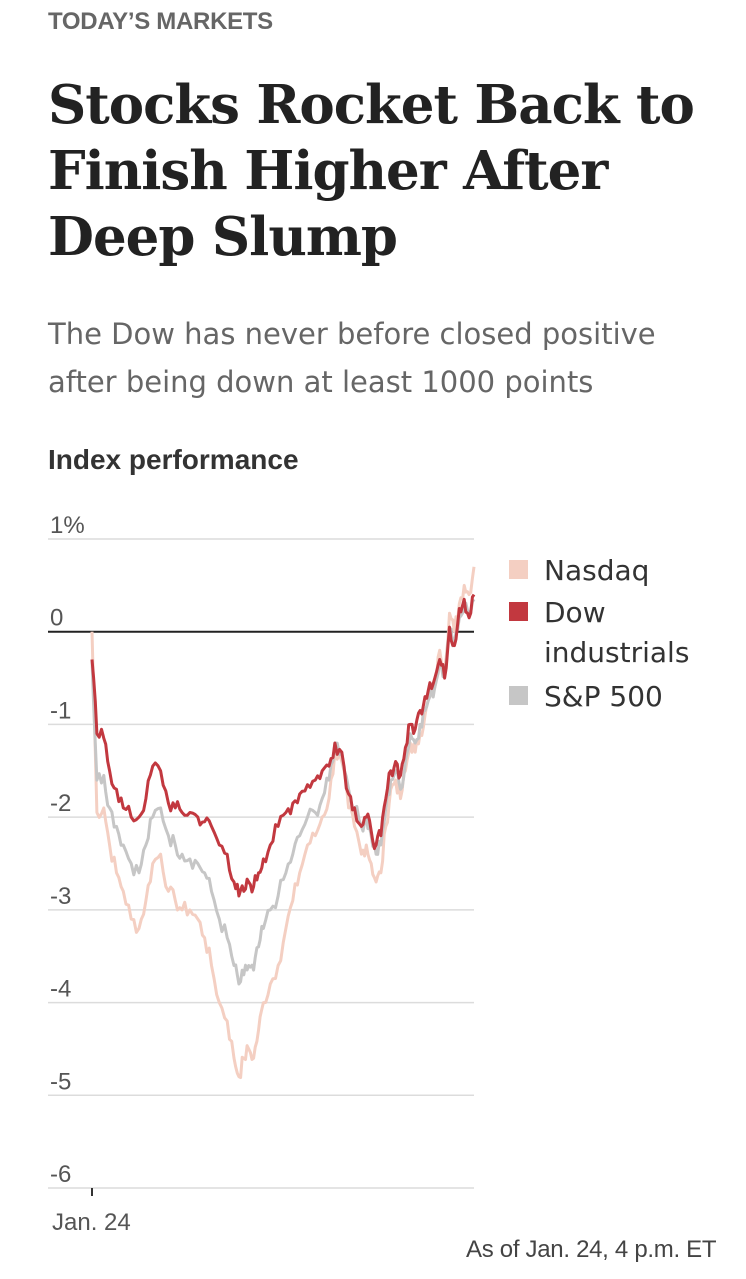 The image size is (746, 1279). Describe the element at coordinates (91, 1222) in the screenshot. I see `x-tick-label: Jan. 24` at that location.